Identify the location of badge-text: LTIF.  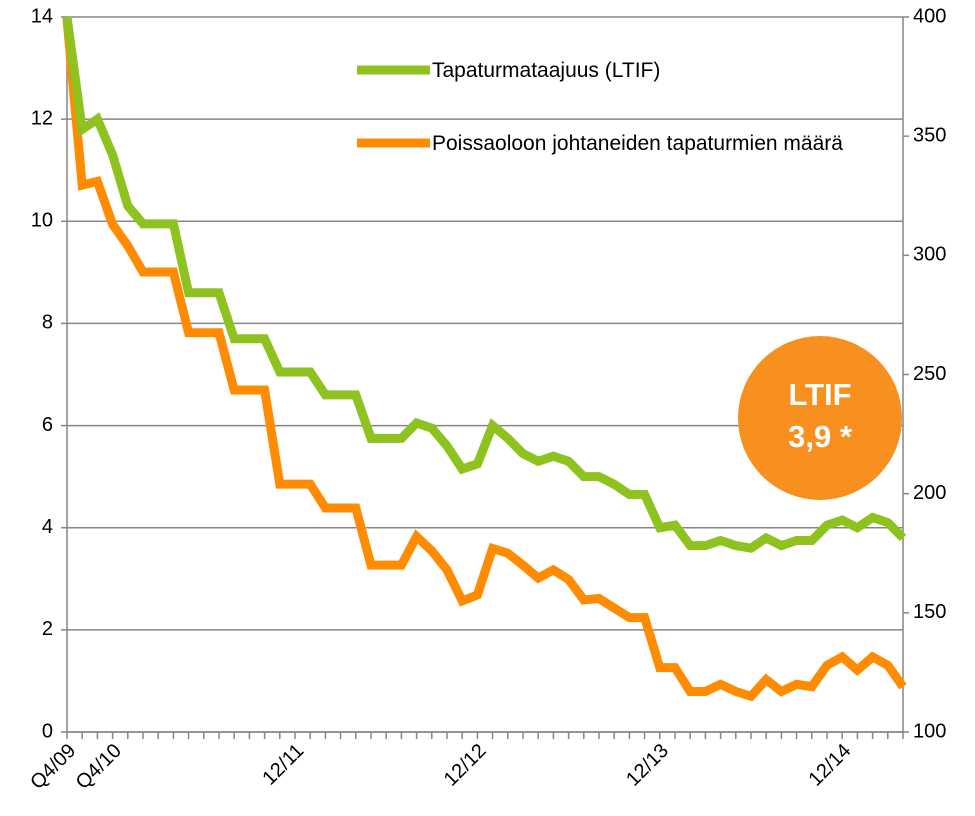
(819, 394).